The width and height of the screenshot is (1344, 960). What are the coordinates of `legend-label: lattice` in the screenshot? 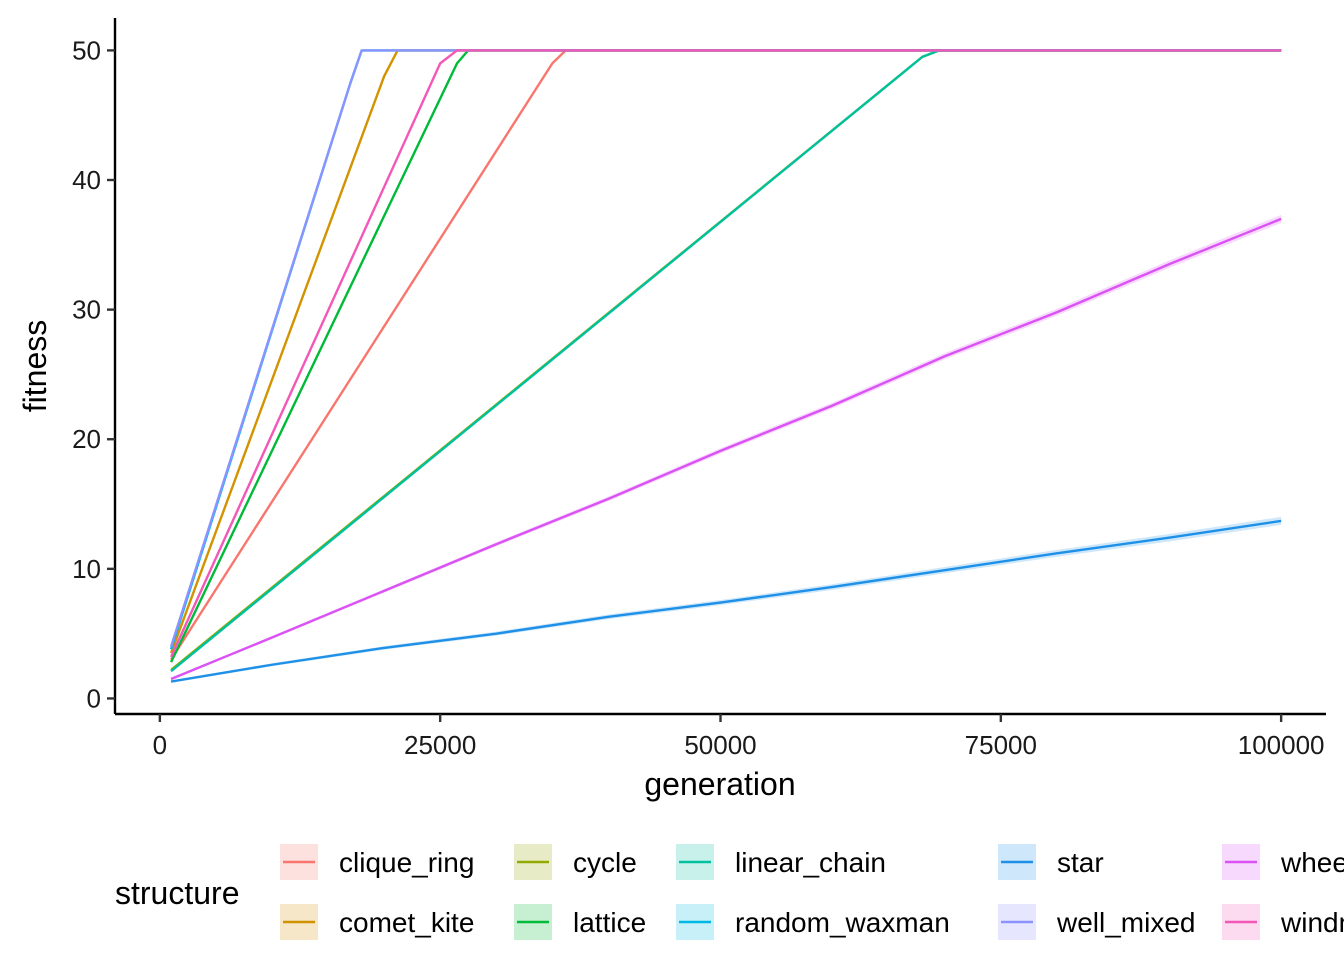 It's located at (609, 922).